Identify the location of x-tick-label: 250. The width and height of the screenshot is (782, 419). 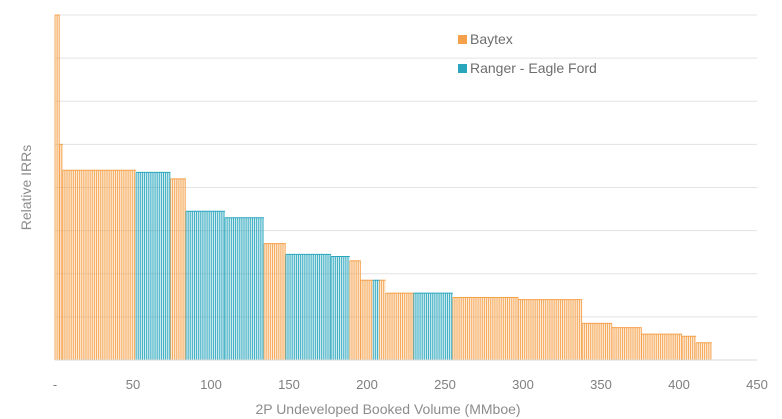
(445, 384).